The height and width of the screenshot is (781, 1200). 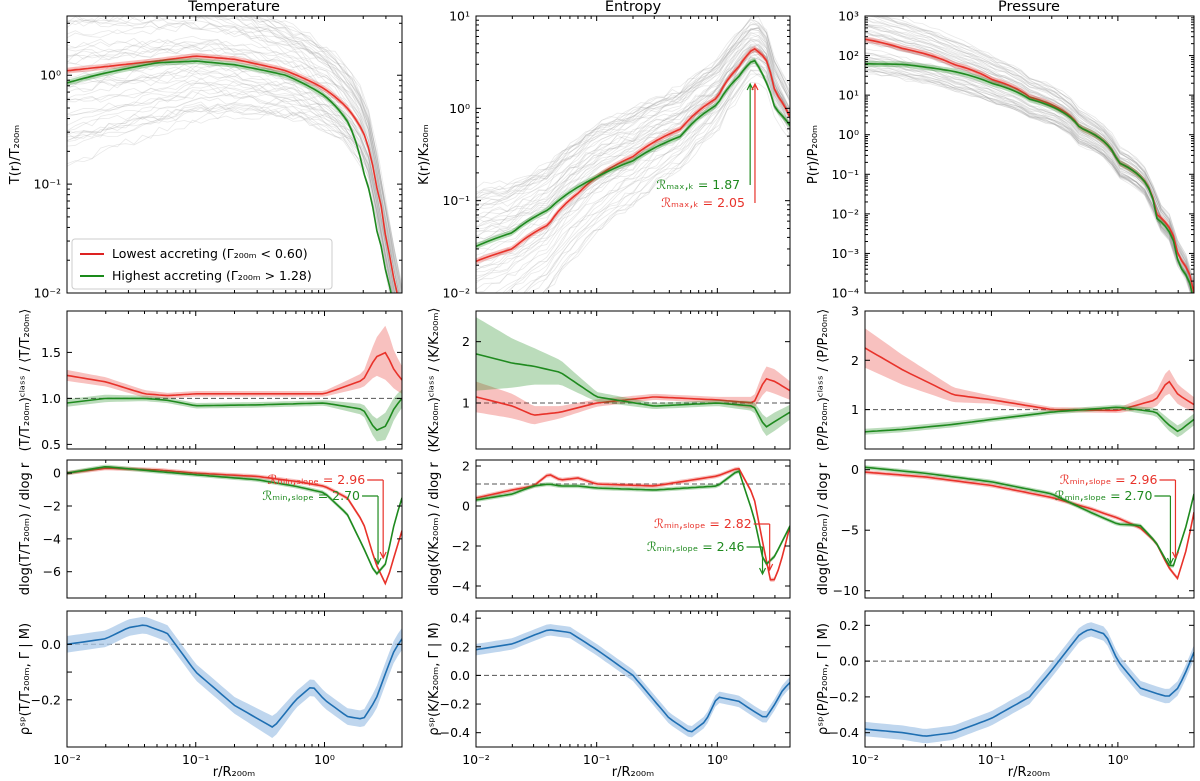 I want to click on y-axis-label: ρˢᵖ(P/P₂₀₀ₘ, Γ | M), so click(x=823, y=679).